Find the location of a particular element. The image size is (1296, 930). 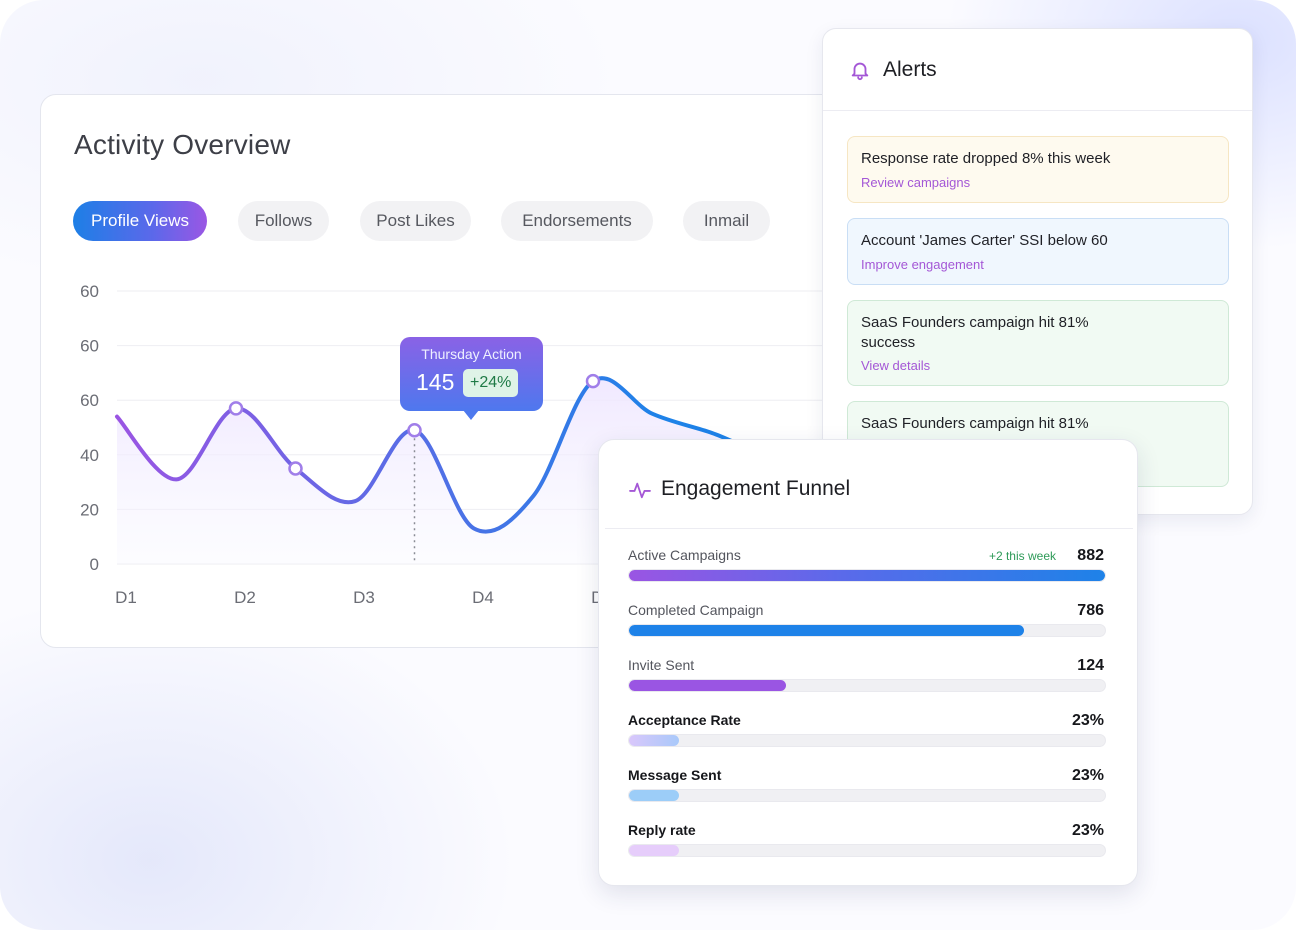

tooltip-value: 145 is located at coordinates (435, 382).